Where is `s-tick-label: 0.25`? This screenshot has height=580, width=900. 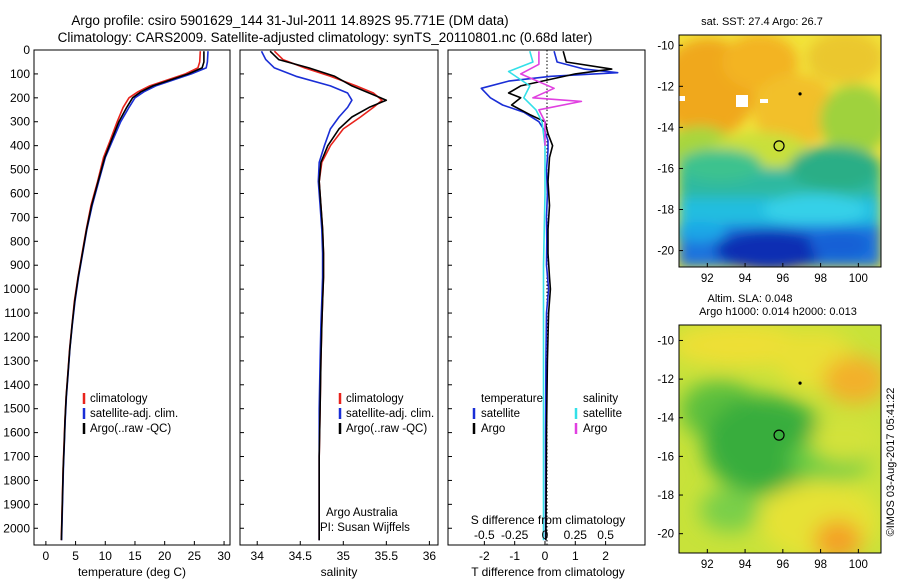
s-tick-label: 0.25 is located at coordinates (576, 535).